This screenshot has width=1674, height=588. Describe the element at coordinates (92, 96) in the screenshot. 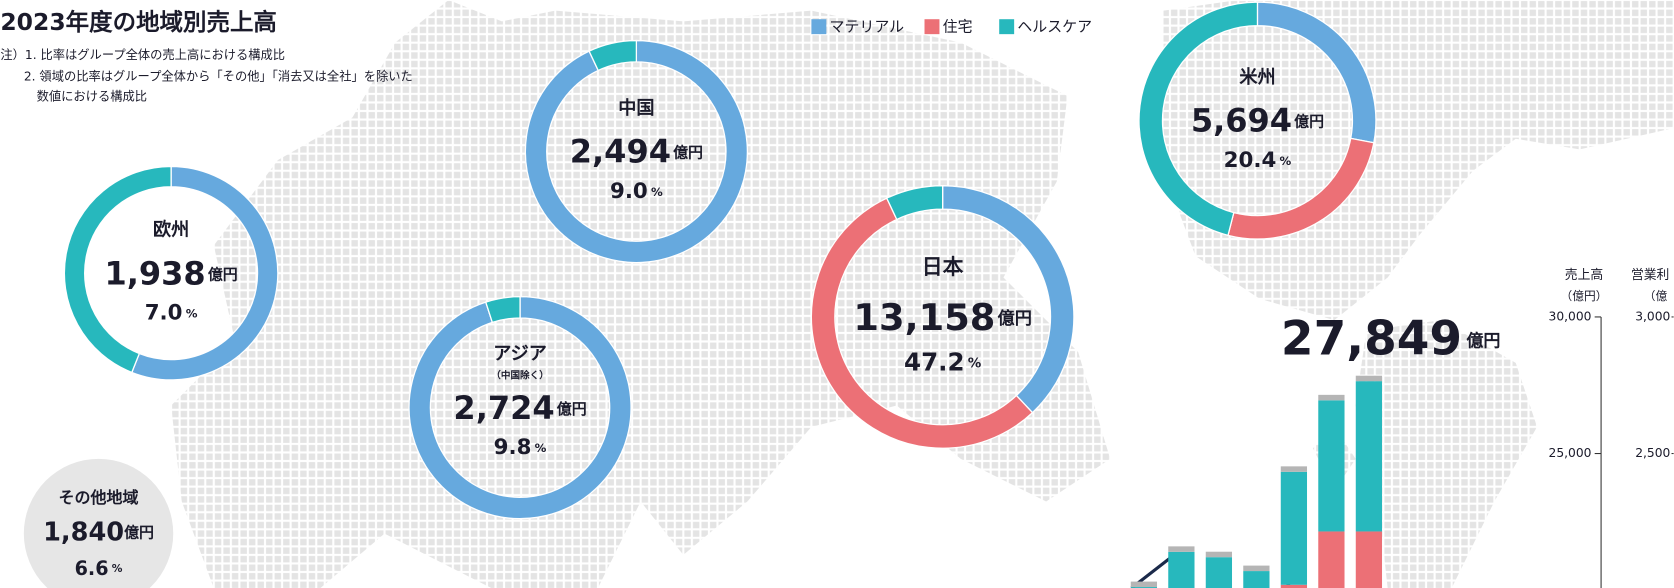

I see `note: 数値における構成比` at that location.